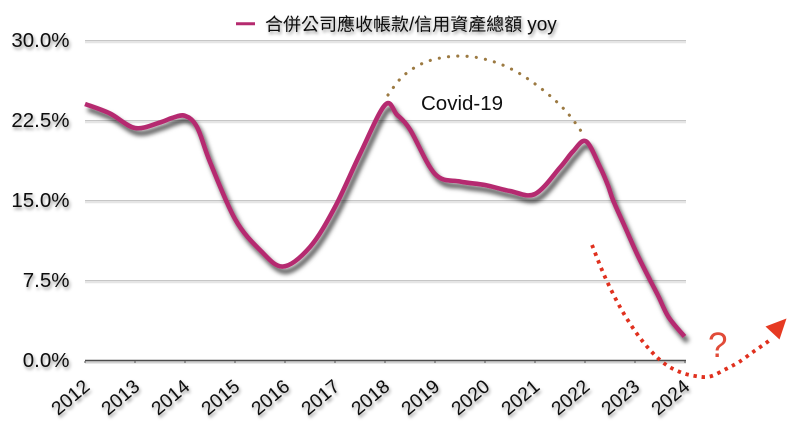 This screenshot has height=440, width=800. I want to click on svg-text: 22.5%, so click(40, 120).